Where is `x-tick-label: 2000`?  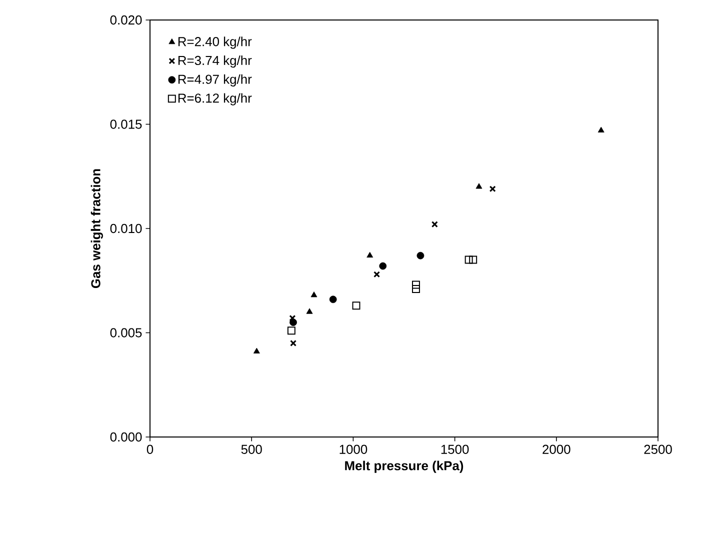 x-tick-label: 2000 is located at coordinates (556, 449).